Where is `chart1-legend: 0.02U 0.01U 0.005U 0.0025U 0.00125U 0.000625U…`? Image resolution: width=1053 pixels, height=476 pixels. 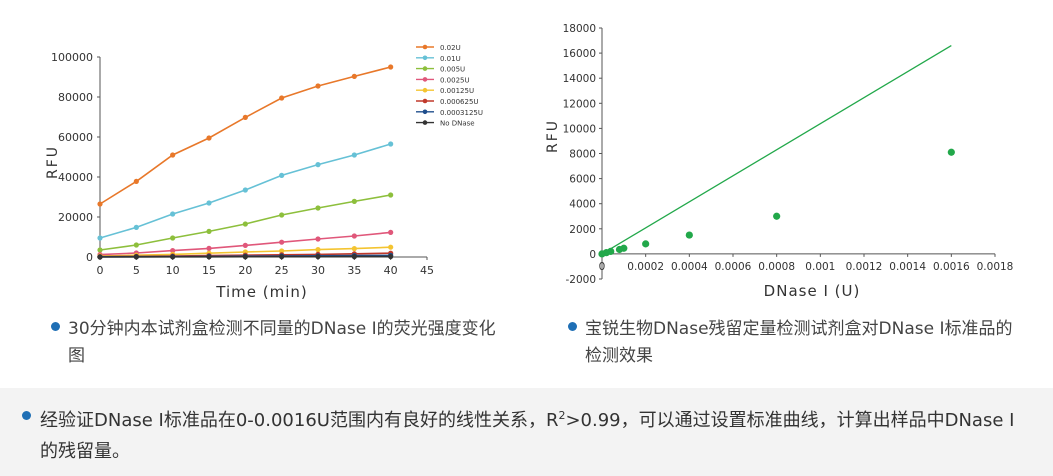
chart1-legend: 0.02U 0.01U 0.005U 0.0025U 0.00125U 0.000625U… is located at coordinates (449, 86).